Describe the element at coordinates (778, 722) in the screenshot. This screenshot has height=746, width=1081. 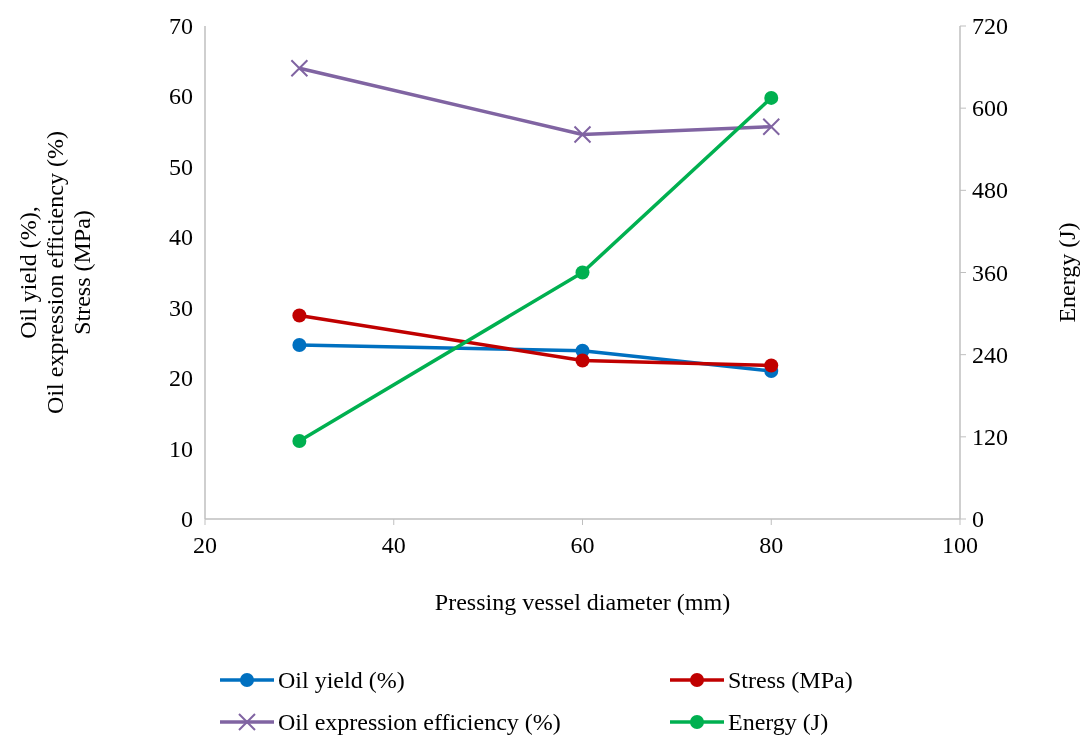
I see `legend-label: Energy (J)` at that location.